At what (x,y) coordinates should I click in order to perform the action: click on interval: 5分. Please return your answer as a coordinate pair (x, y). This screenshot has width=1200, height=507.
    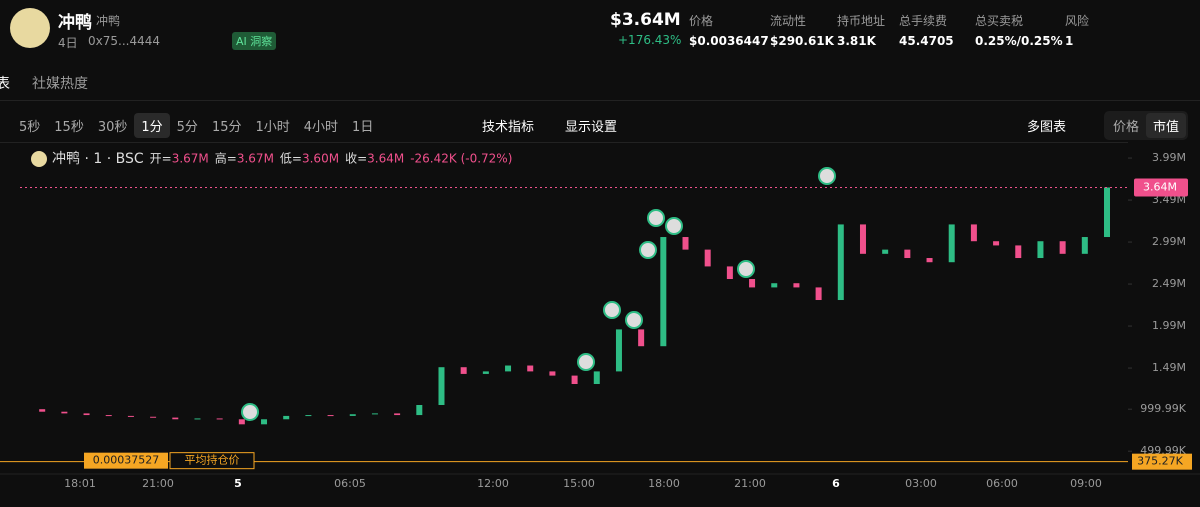
    Looking at the image, I should click on (187, 127).